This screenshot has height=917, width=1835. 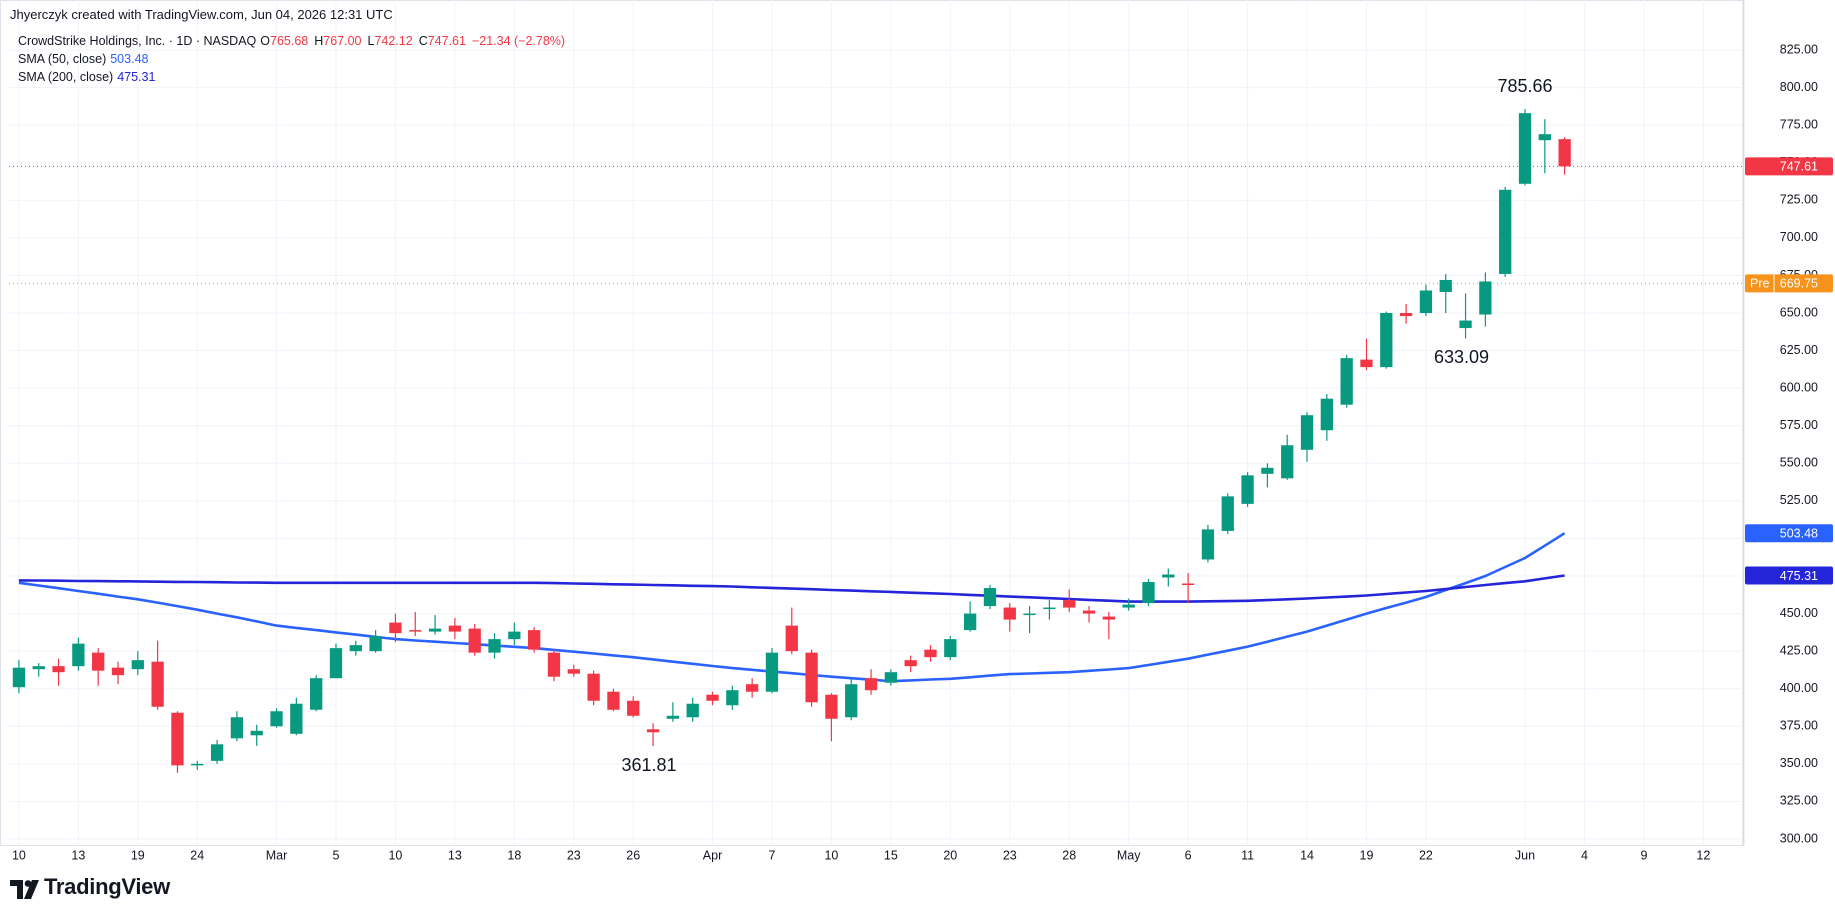 What do you see at coordinates (1799, 650) in the screenshot?
I see `y-tick-label: 425.00` at bounding box center [1799, 650].